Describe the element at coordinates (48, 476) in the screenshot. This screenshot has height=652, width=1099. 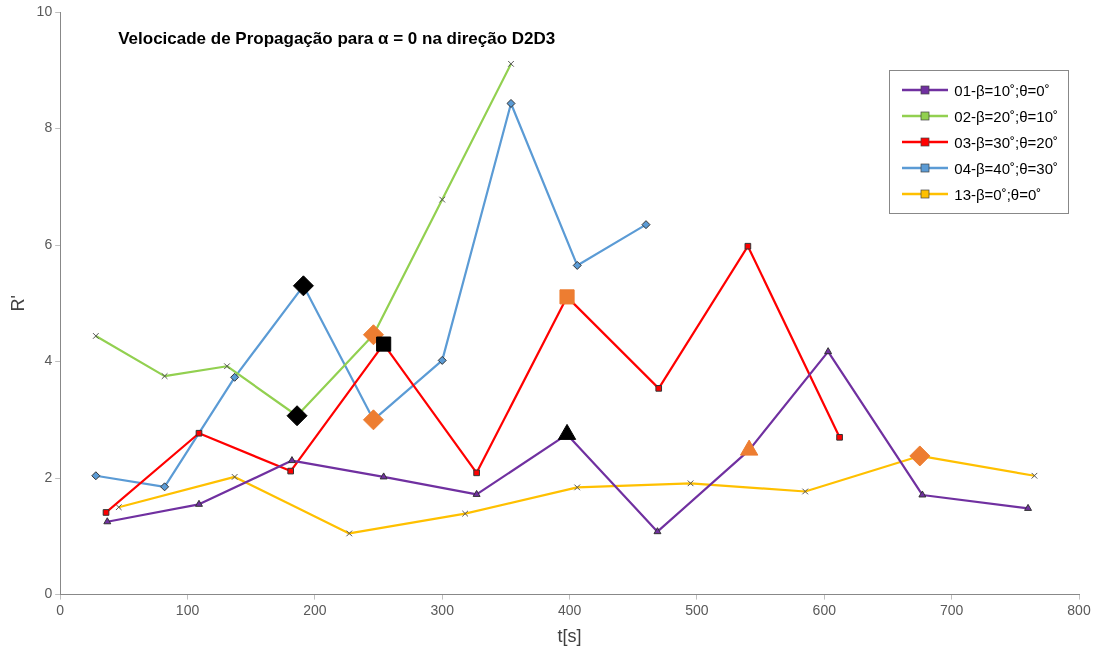
I see `y-tick-label: 2` at that location.